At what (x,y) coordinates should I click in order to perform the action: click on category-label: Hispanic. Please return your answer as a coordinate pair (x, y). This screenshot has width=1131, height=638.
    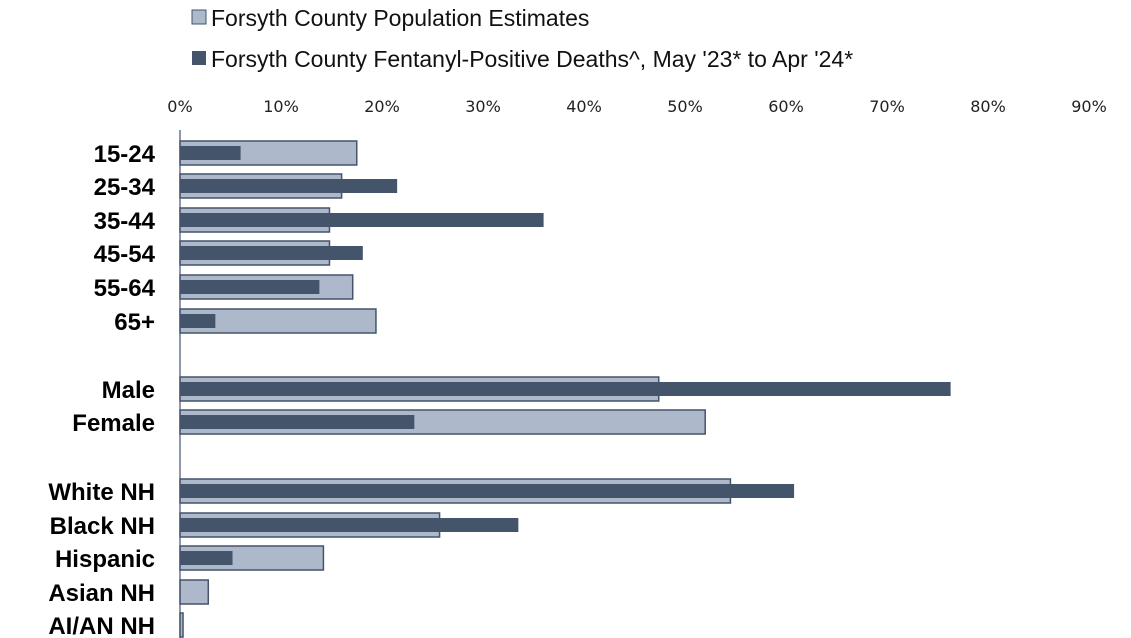
    Looking at the image, I should click on (105, 559).